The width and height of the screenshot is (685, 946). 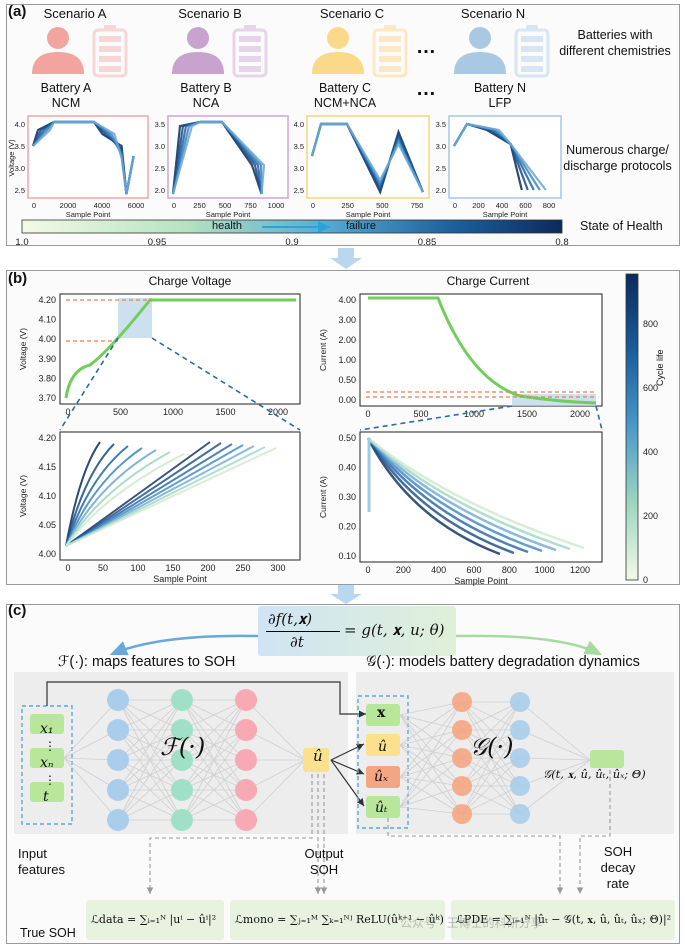 I want to click on charge-current-y-label: Current (A), so click(x=323, y=350).